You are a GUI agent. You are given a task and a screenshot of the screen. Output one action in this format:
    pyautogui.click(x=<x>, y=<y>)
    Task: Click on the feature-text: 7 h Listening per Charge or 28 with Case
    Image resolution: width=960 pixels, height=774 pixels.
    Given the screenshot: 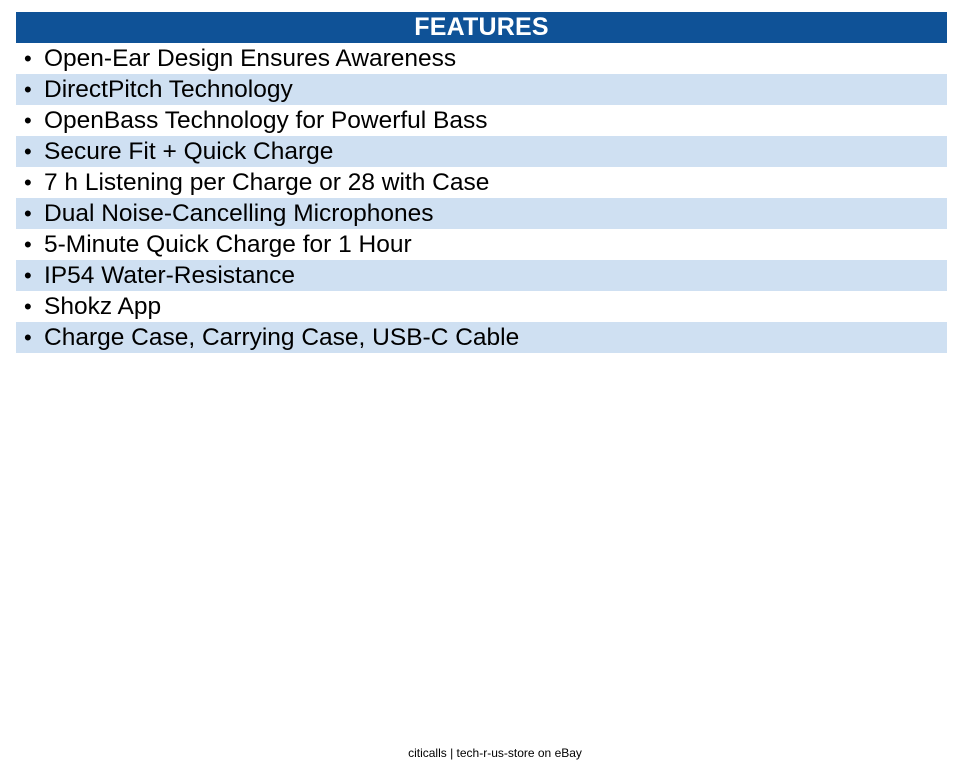 What is the action you would take?
    pyautogui.click(x=267, y=182)
    